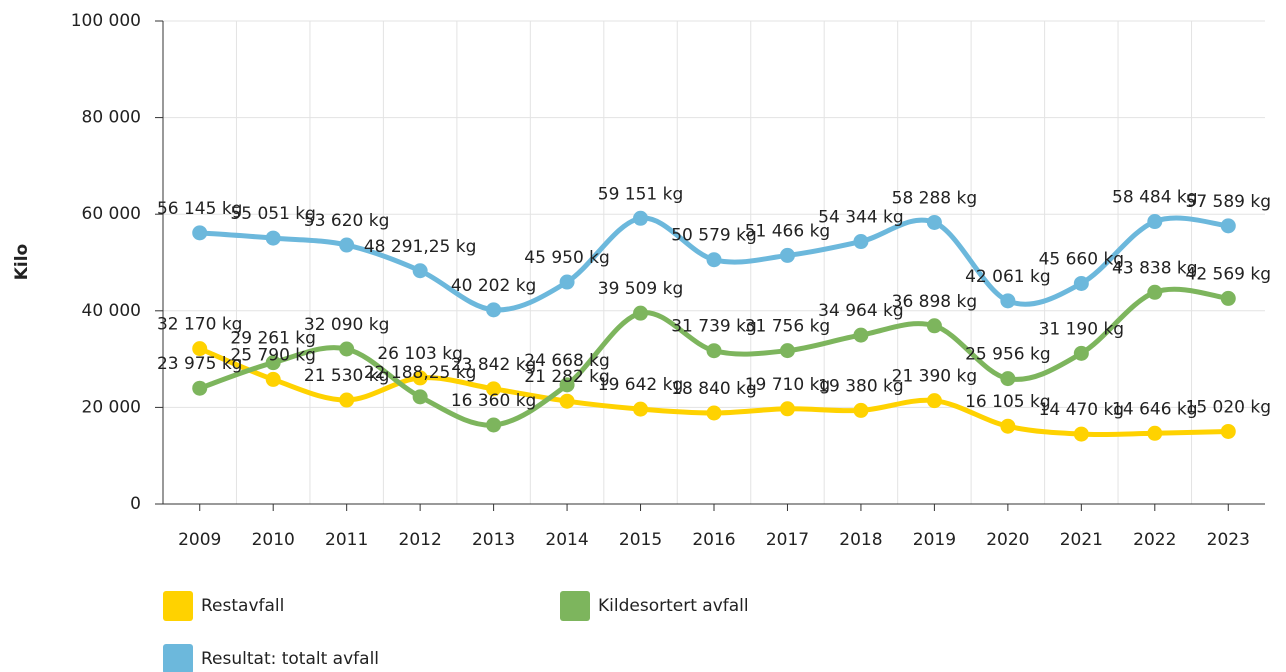 This screenshot has height=672, width=1286. I want to click on data-label: 31 756 kg, so click(788, 327).